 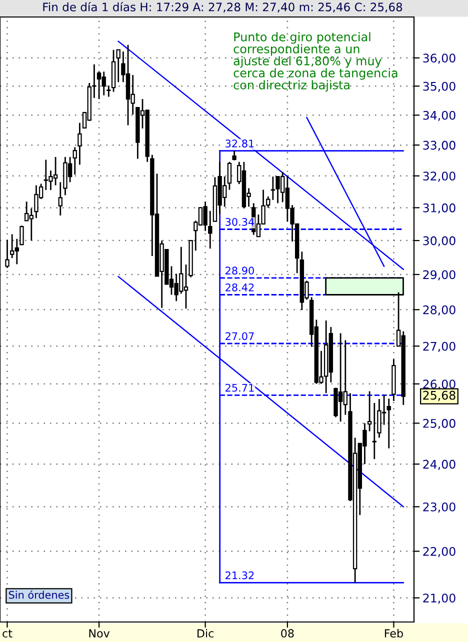 I want to click on y-tick-label: 27,00, so click(x=439, y=347).